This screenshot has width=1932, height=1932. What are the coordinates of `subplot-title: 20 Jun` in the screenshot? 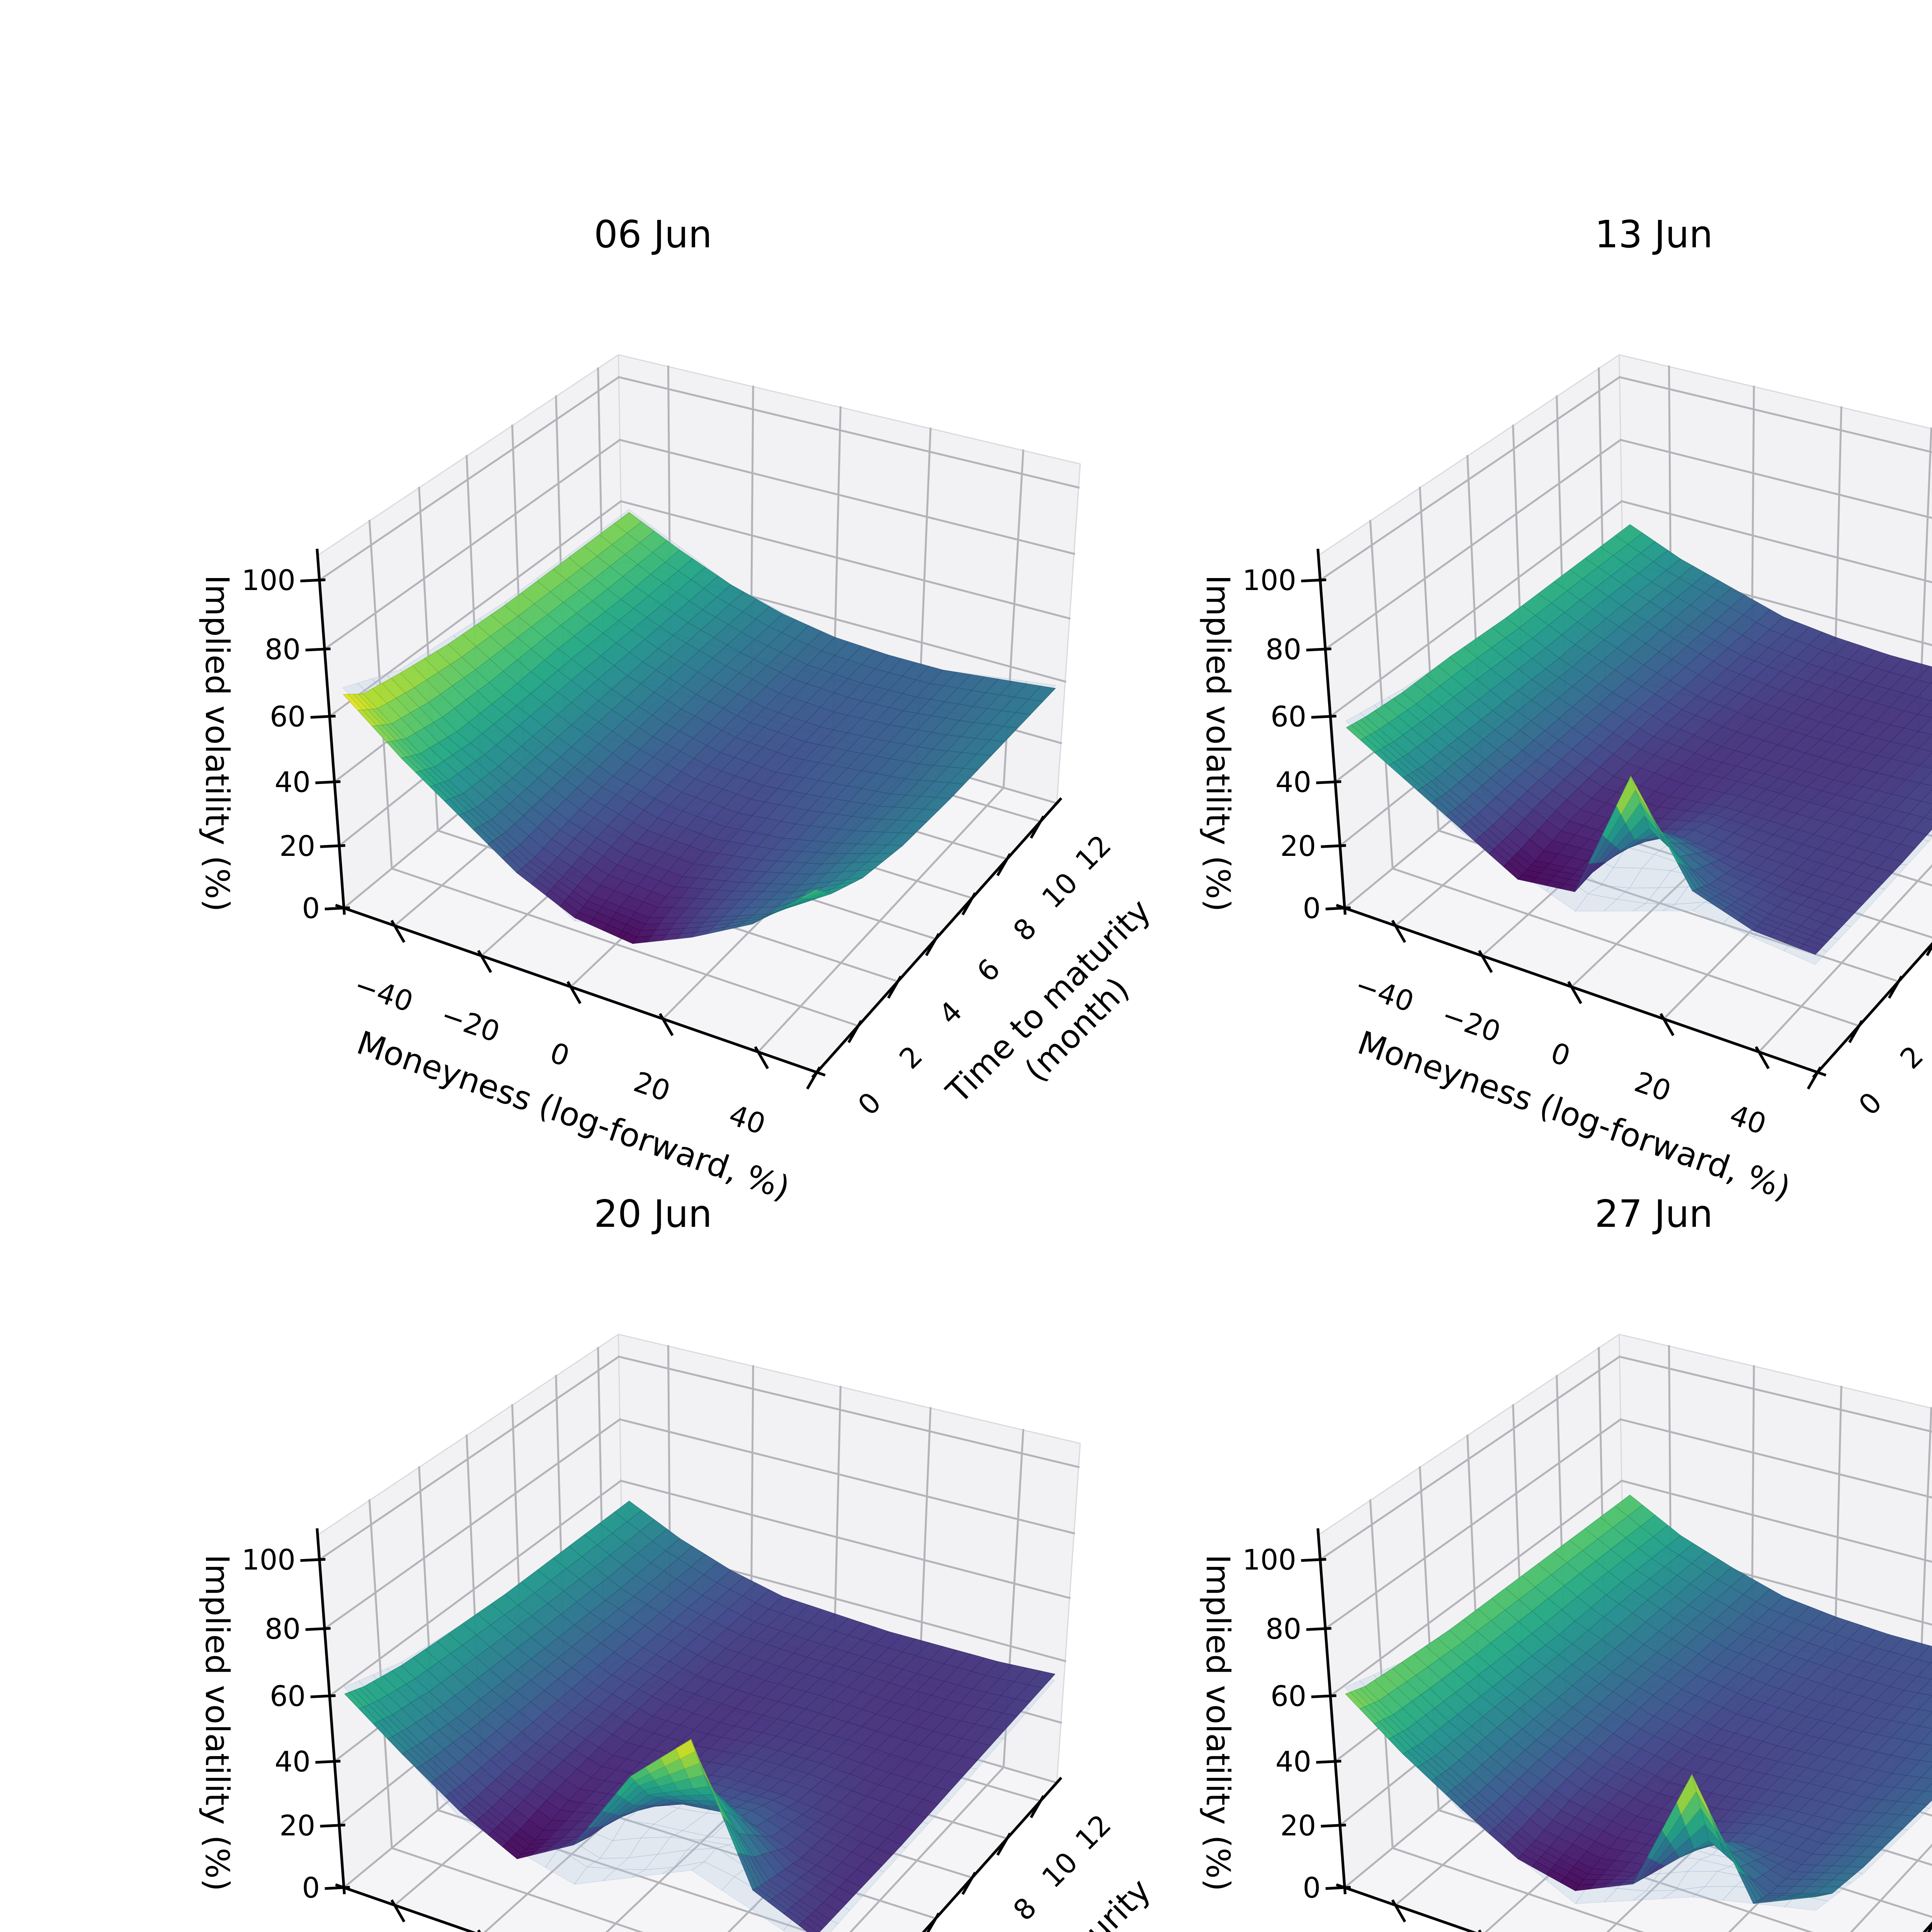 It's located at (653, 1214).